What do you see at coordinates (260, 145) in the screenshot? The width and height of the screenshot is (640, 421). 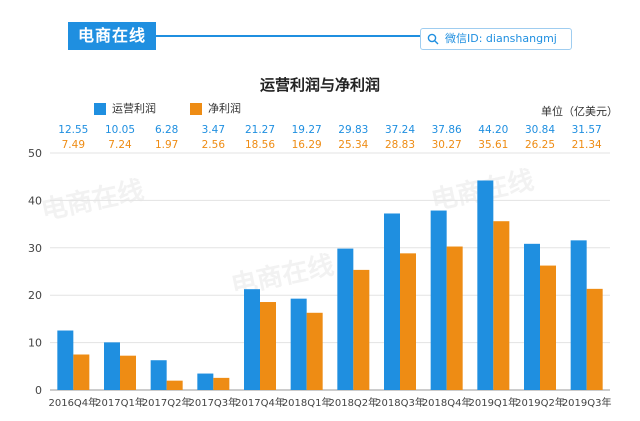 I see `data-label-net: 18.56` at bounding box center [260, 145].